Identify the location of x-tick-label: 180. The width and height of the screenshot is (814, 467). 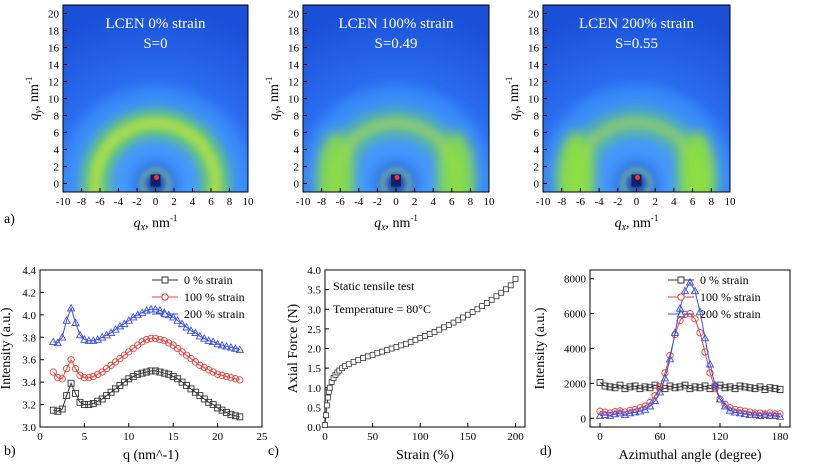
(780, 437).